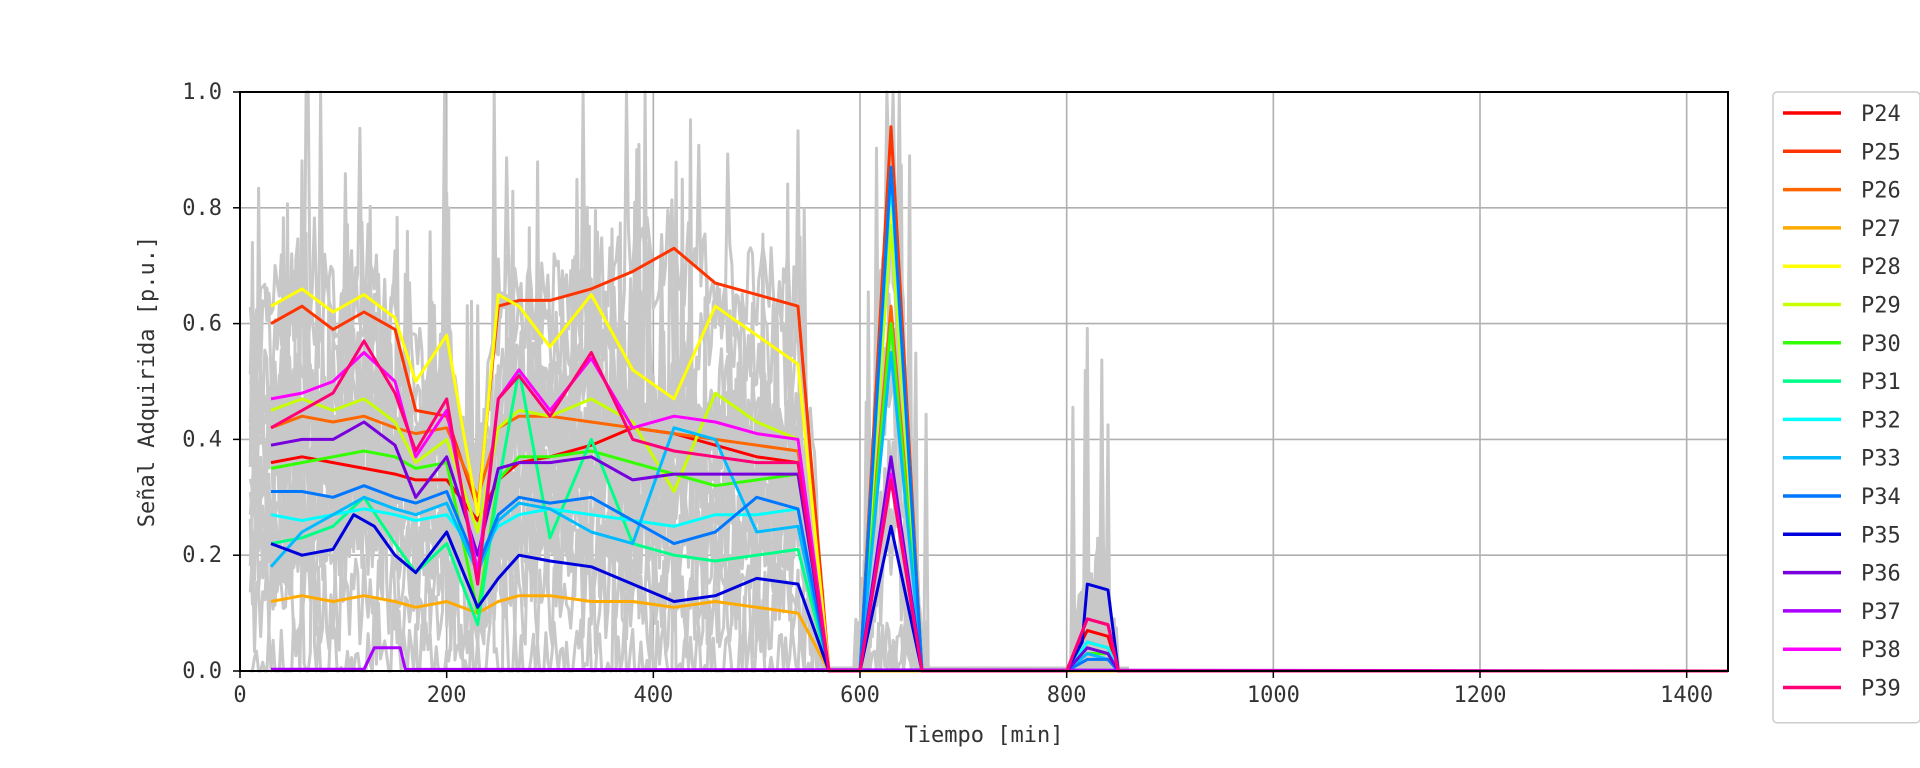 The image size is (1920, 768). What do you see at coordinates (1881, 114) in the screenshot?
I see `legend-label-p24: P24` at bounding box center [1881, 114].